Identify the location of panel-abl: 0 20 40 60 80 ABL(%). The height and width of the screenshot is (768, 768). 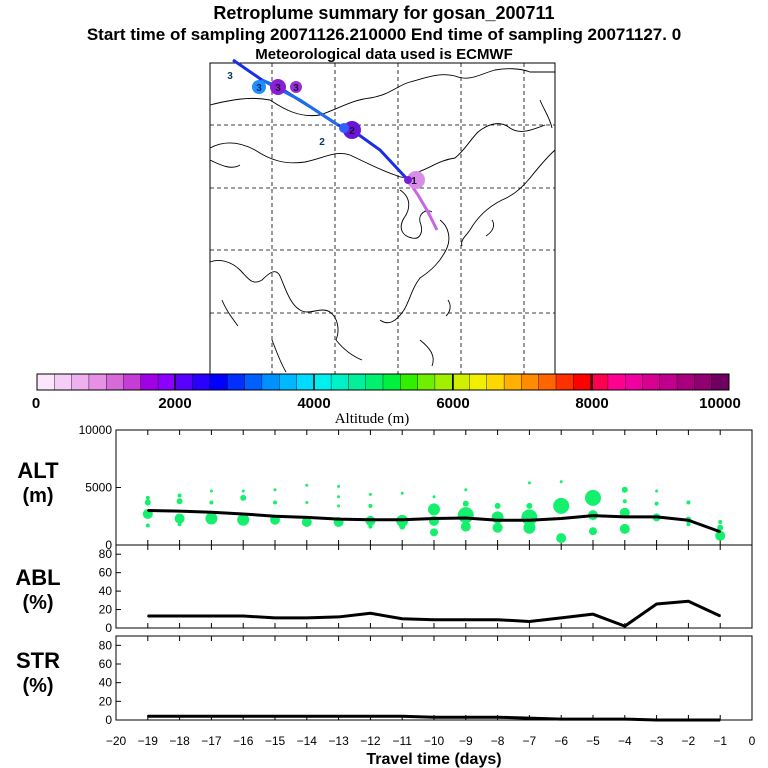
(384, 589).